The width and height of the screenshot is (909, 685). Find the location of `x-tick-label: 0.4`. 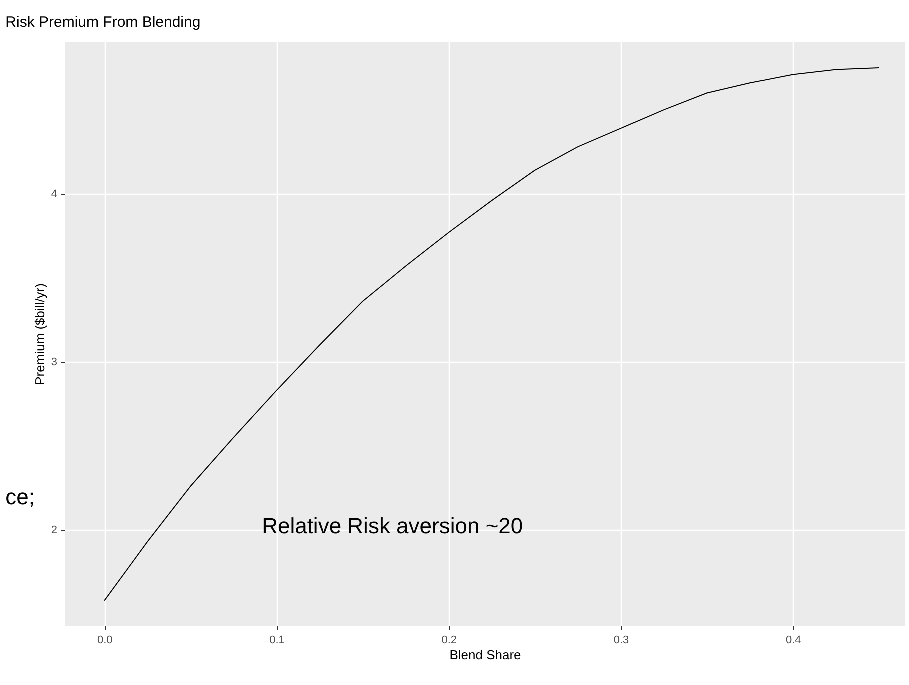

x-tick-label: 0.4 is located at coordinates (794, 640).